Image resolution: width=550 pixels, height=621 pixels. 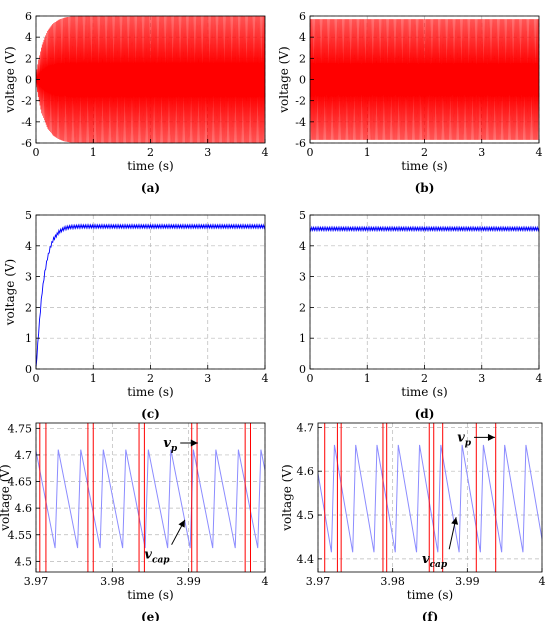 I want to click on panel-caption: (e), so click(x=150, y=615).